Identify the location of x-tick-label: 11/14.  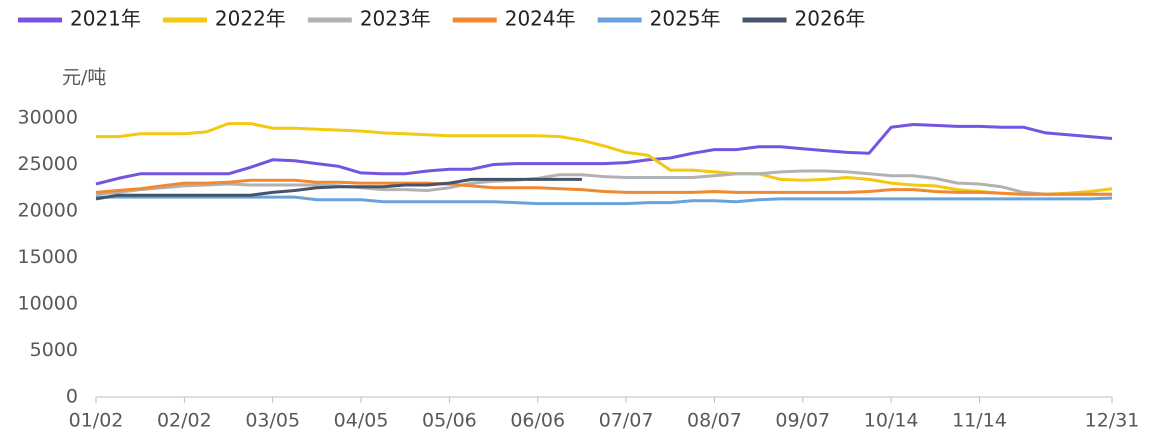
(979, 421).